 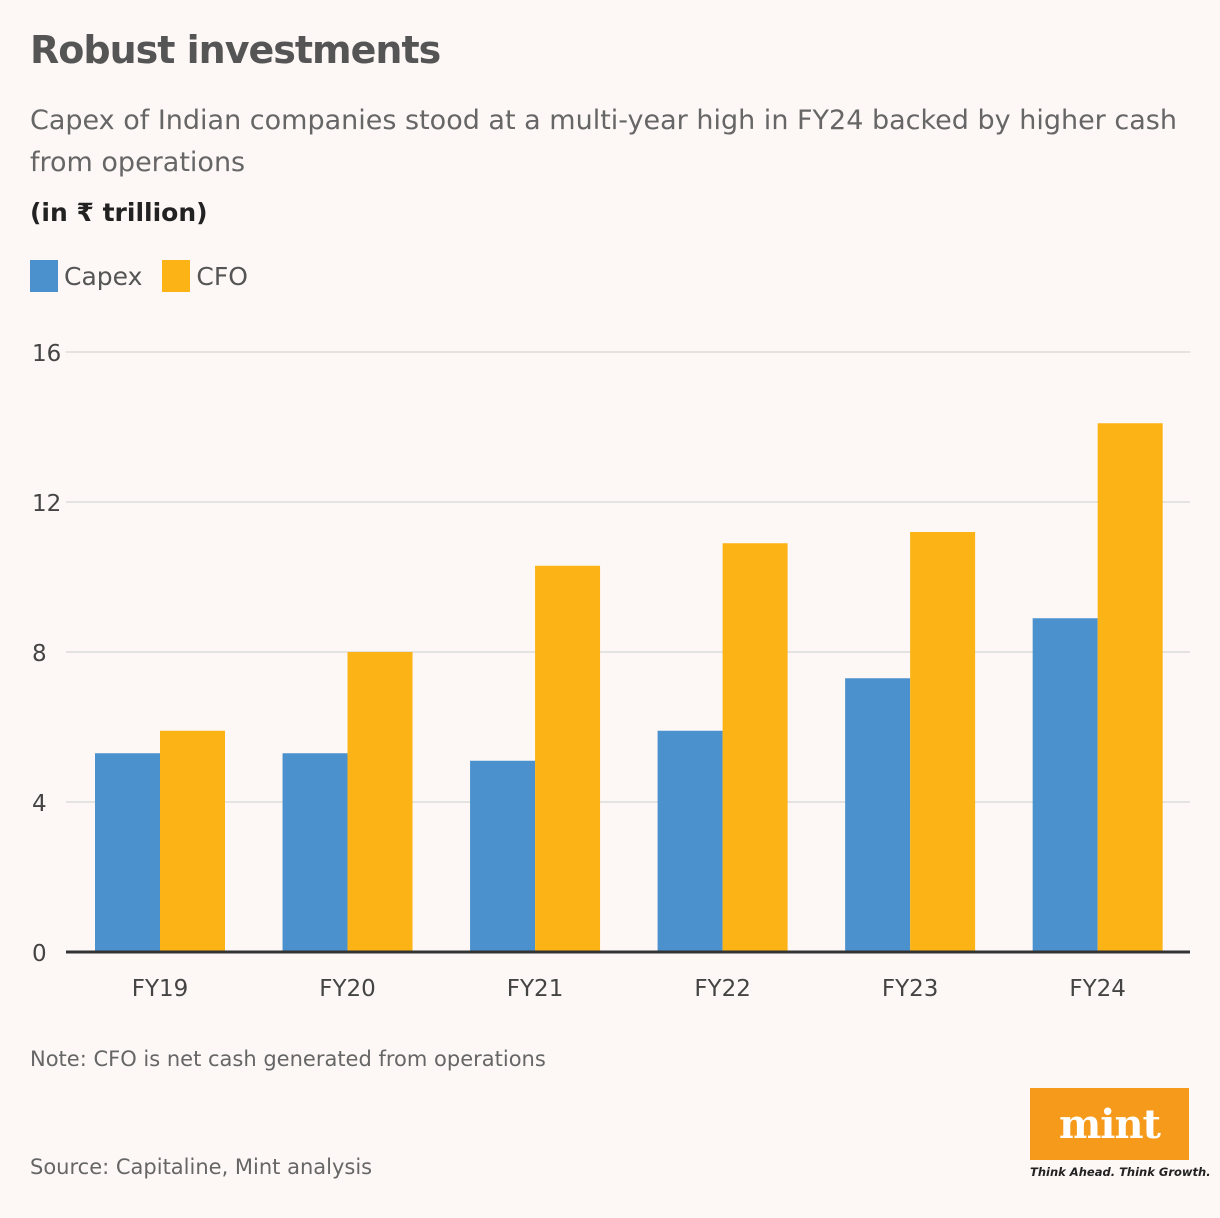 What do you see at coordinates (380, 802) in the screenshot?
I see `bar-cfo-fy20` at bounding box center [380, 802].